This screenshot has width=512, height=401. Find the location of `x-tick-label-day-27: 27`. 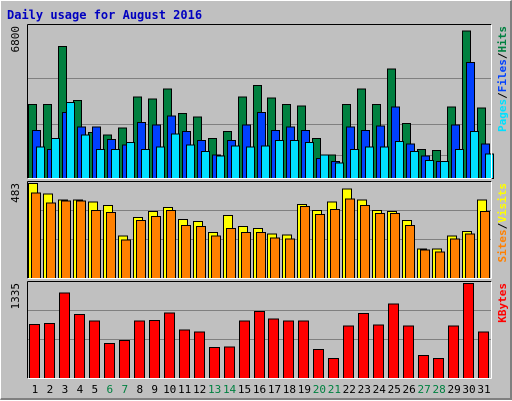

x-tick-label-day-27: 27 is located at coordinates (424, 389).